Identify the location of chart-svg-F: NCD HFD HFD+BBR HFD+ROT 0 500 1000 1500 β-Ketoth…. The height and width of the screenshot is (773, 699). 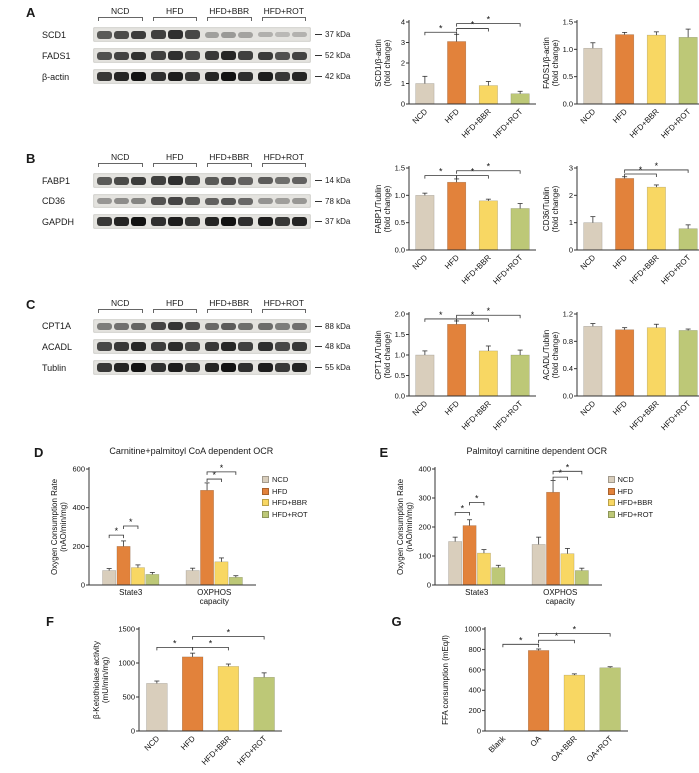
(187, 696).